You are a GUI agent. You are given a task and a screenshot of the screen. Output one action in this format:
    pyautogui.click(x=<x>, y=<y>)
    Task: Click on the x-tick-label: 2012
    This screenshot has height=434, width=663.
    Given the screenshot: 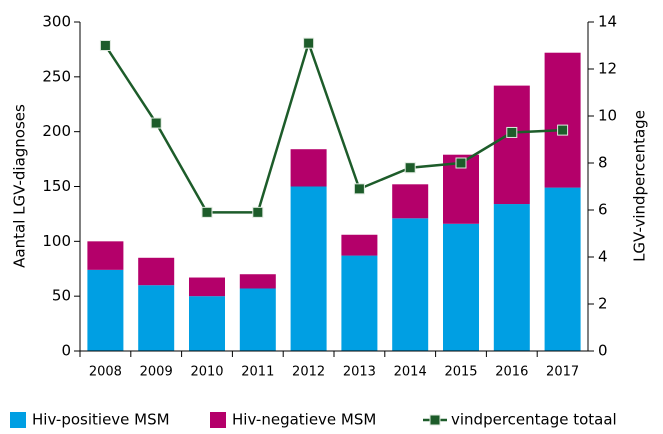 What is the action you would take?
    pyautogui.click(x=308, y=372)
    